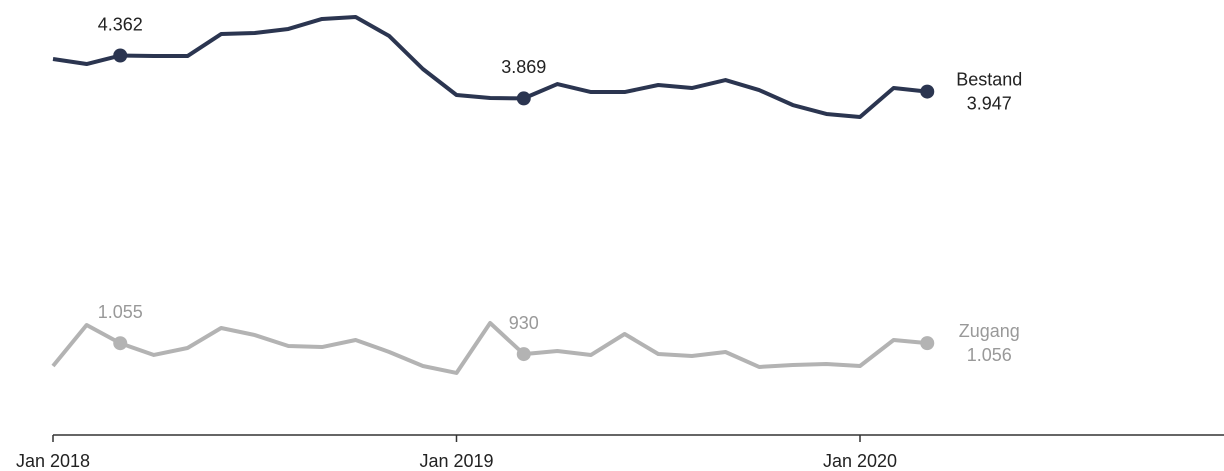 This screenshot has width=1224, height=471. I want to click on legend-label: Zugang, so click(989, 331).